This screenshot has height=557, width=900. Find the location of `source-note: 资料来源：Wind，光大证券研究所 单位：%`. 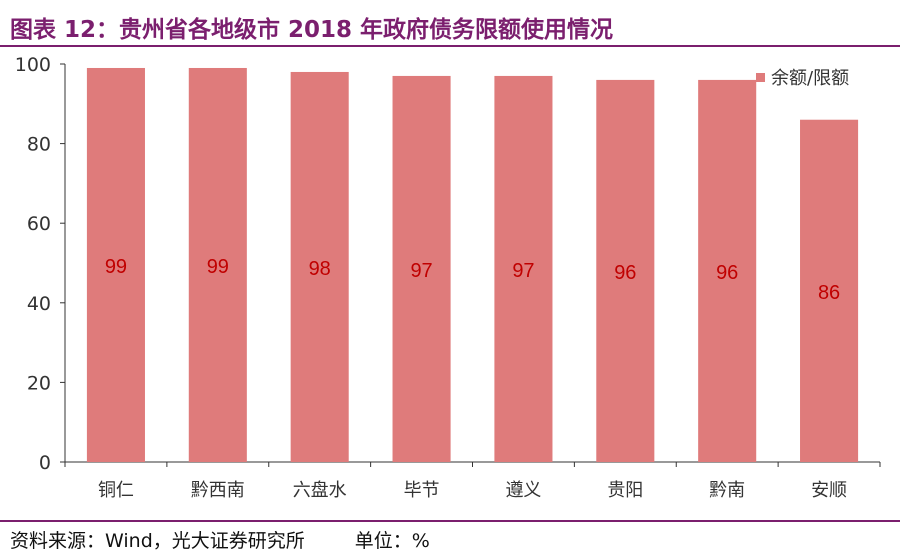

source-note: 资料来源：Wind，光大证券研究所 单位：% is located at coordinates (220, 539).